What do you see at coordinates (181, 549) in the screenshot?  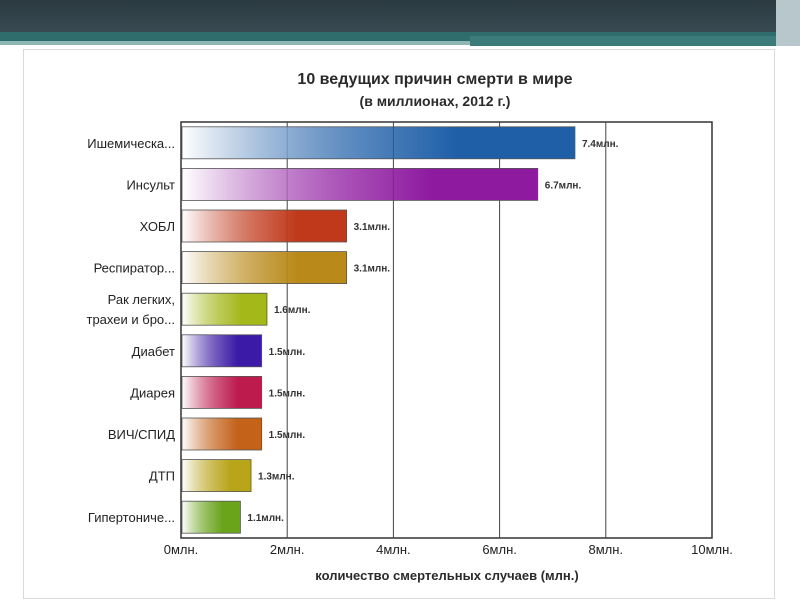 I see `x-tick-label: 0млн.` at bounding box center [181, 549].